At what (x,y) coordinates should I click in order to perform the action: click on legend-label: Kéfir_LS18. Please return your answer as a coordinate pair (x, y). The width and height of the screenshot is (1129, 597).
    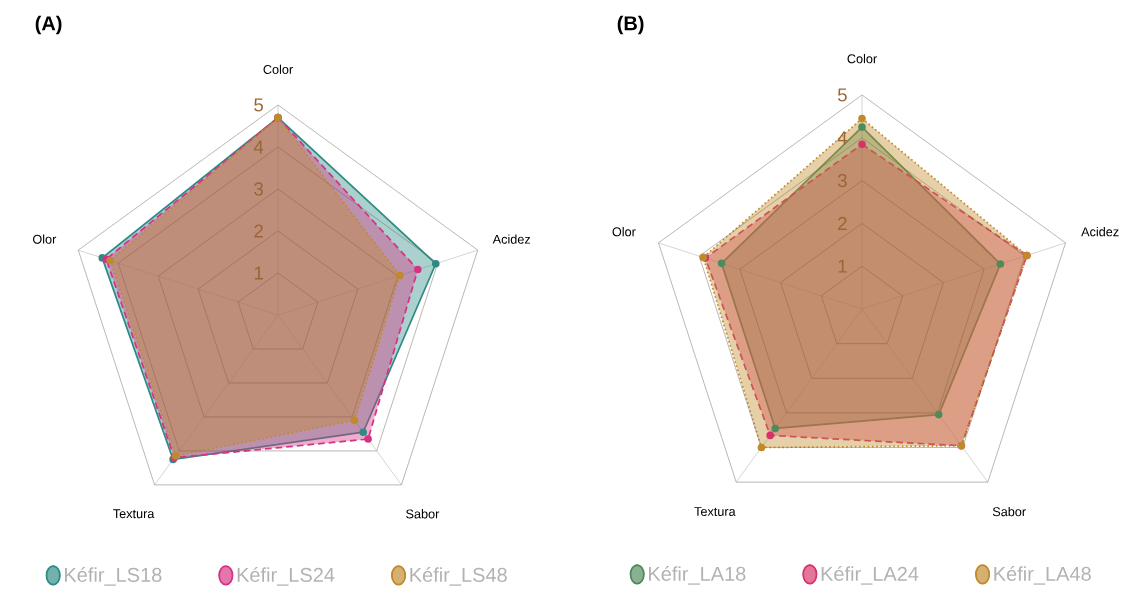
    Looking at the image, I should click on (113, 576).